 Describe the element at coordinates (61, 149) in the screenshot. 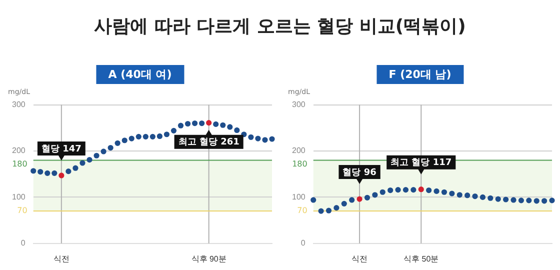

I see `annotation: 혈당 147` at that location.